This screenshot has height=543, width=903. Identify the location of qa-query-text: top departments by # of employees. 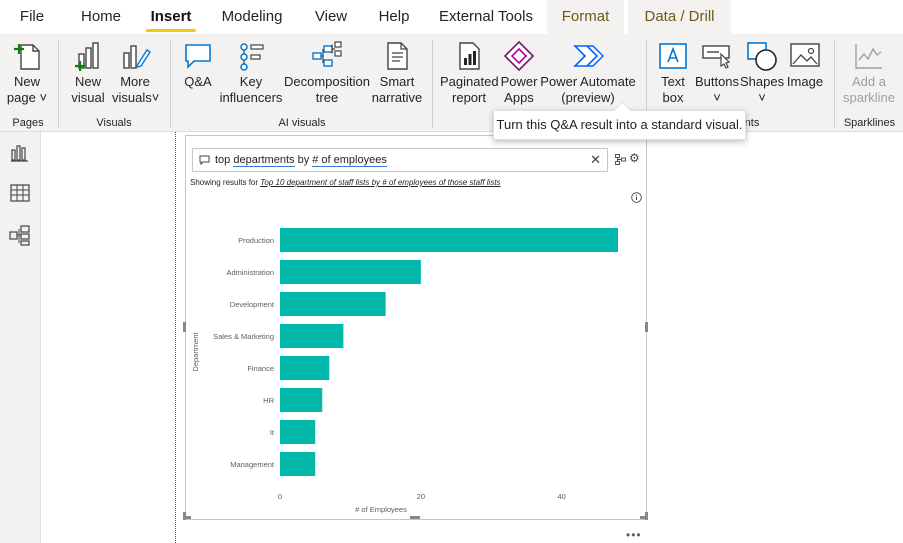
(301, 160).